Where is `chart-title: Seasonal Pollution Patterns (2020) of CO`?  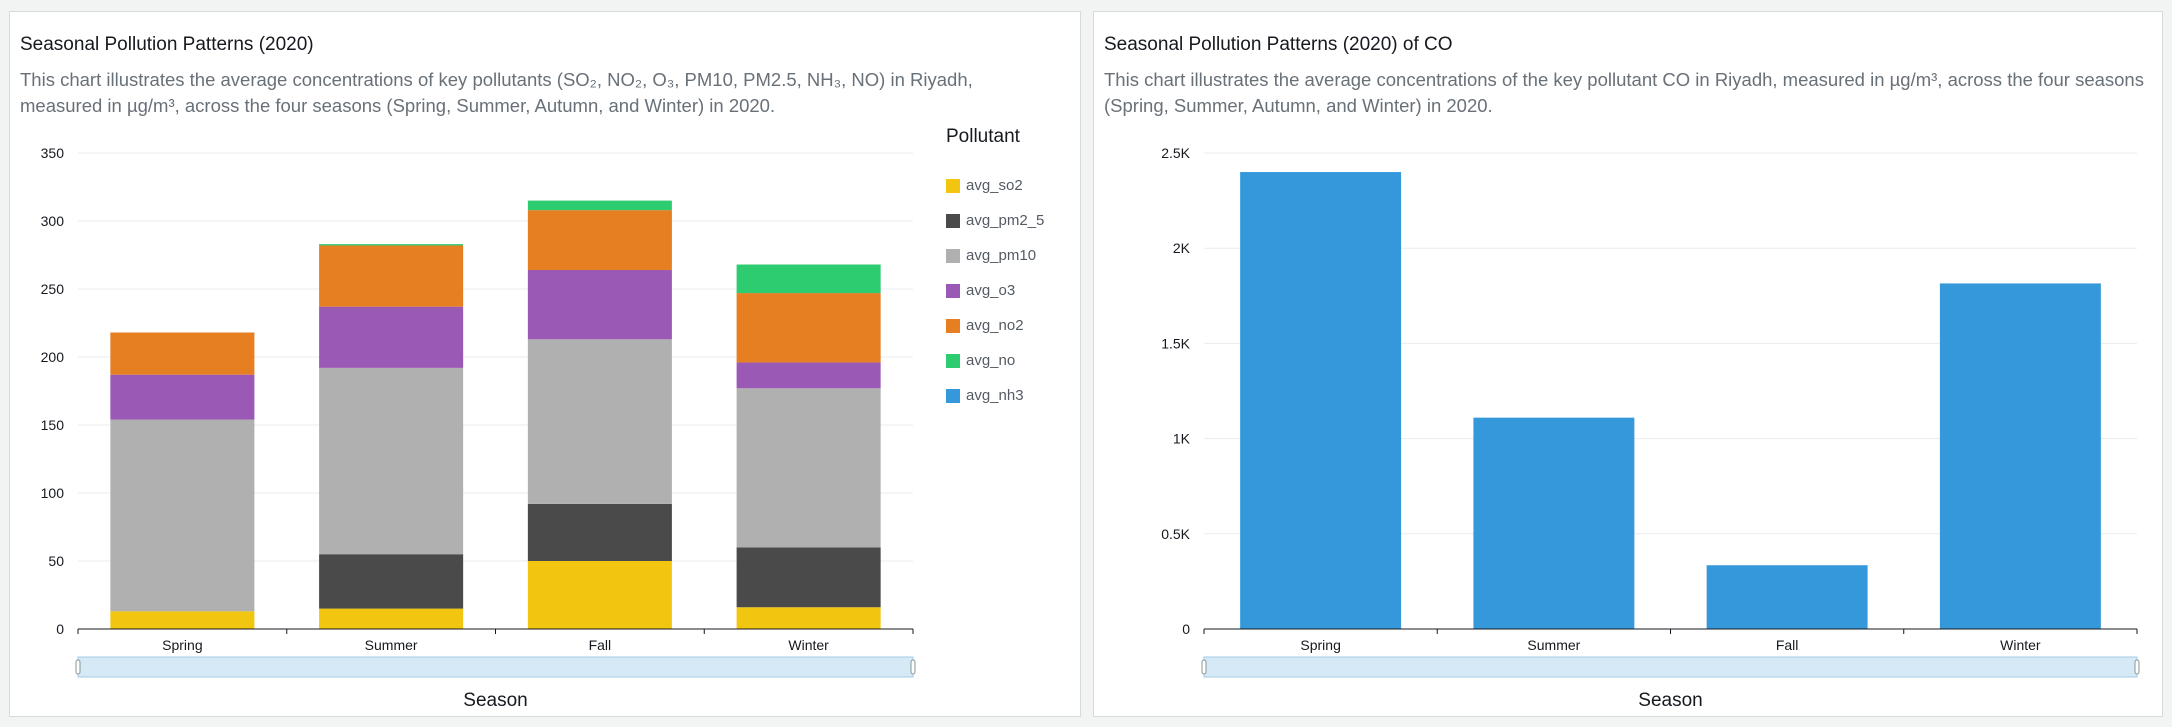
chart-title: Seasonal Pollution Patterns (2020) of CO is located at coordinates (1278, 44).